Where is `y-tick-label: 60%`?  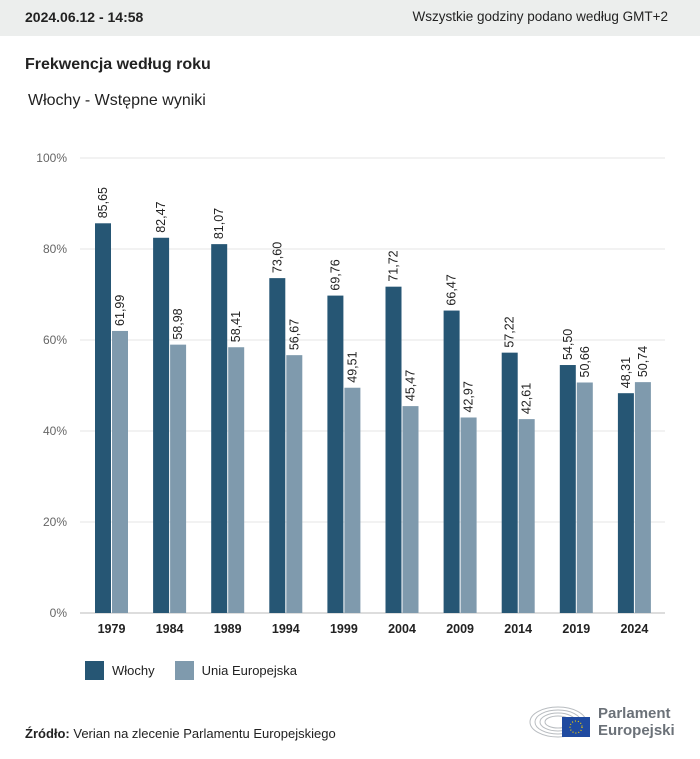
y-tick-label: 60% is located at coordinates (55, 340).